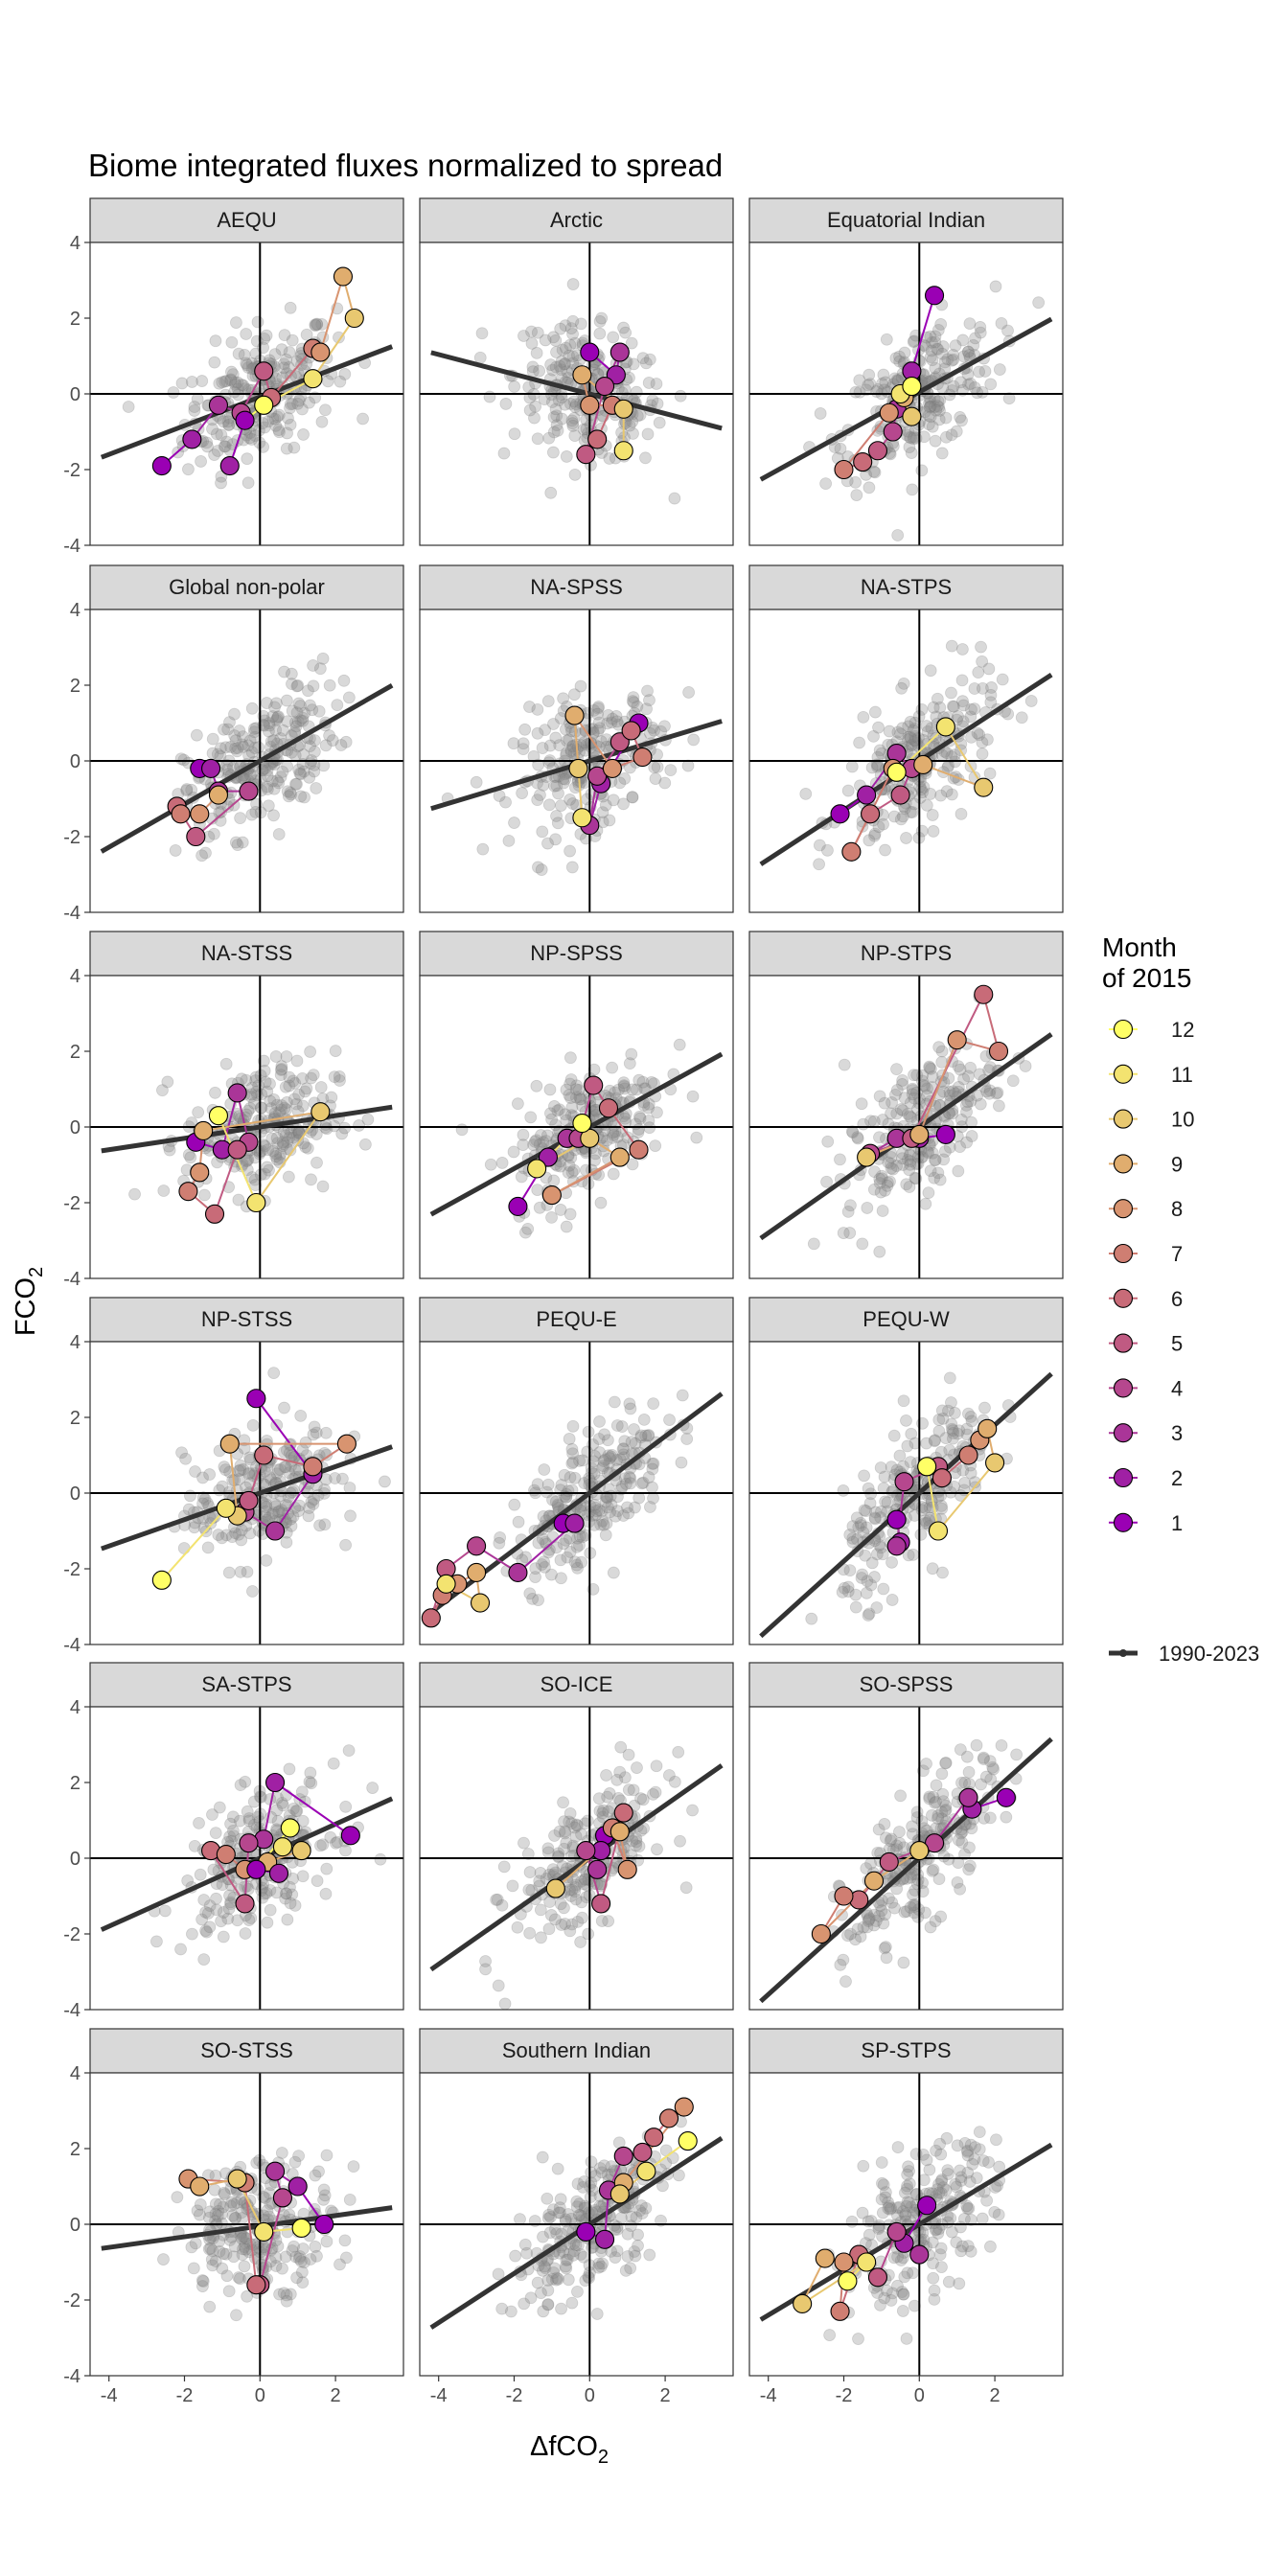 The height and width of the screenshot is (2576, 1288). What do you see at coordinates (906, 587) in the screenshot?
I see `strip-label-na-stps: NA-STPS` at bounding box center [906, 587].